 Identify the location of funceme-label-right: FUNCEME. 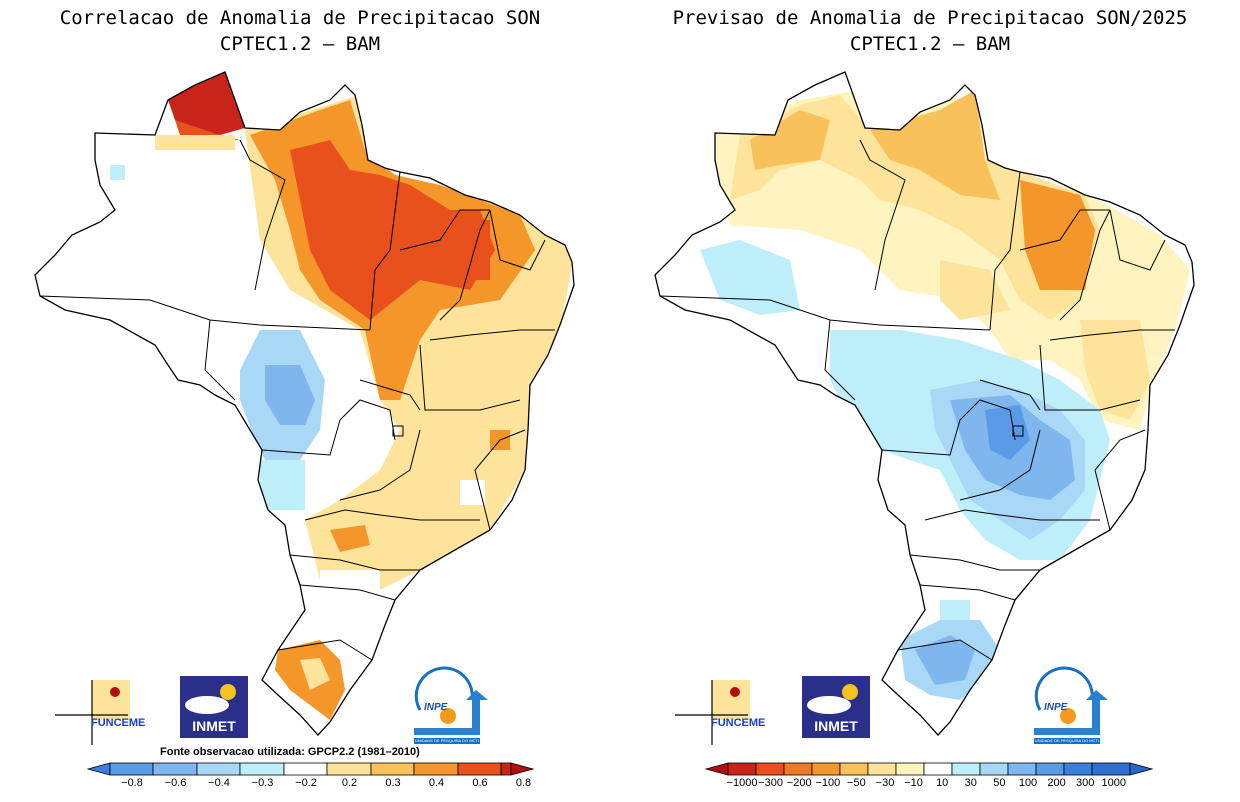
(738, 723).